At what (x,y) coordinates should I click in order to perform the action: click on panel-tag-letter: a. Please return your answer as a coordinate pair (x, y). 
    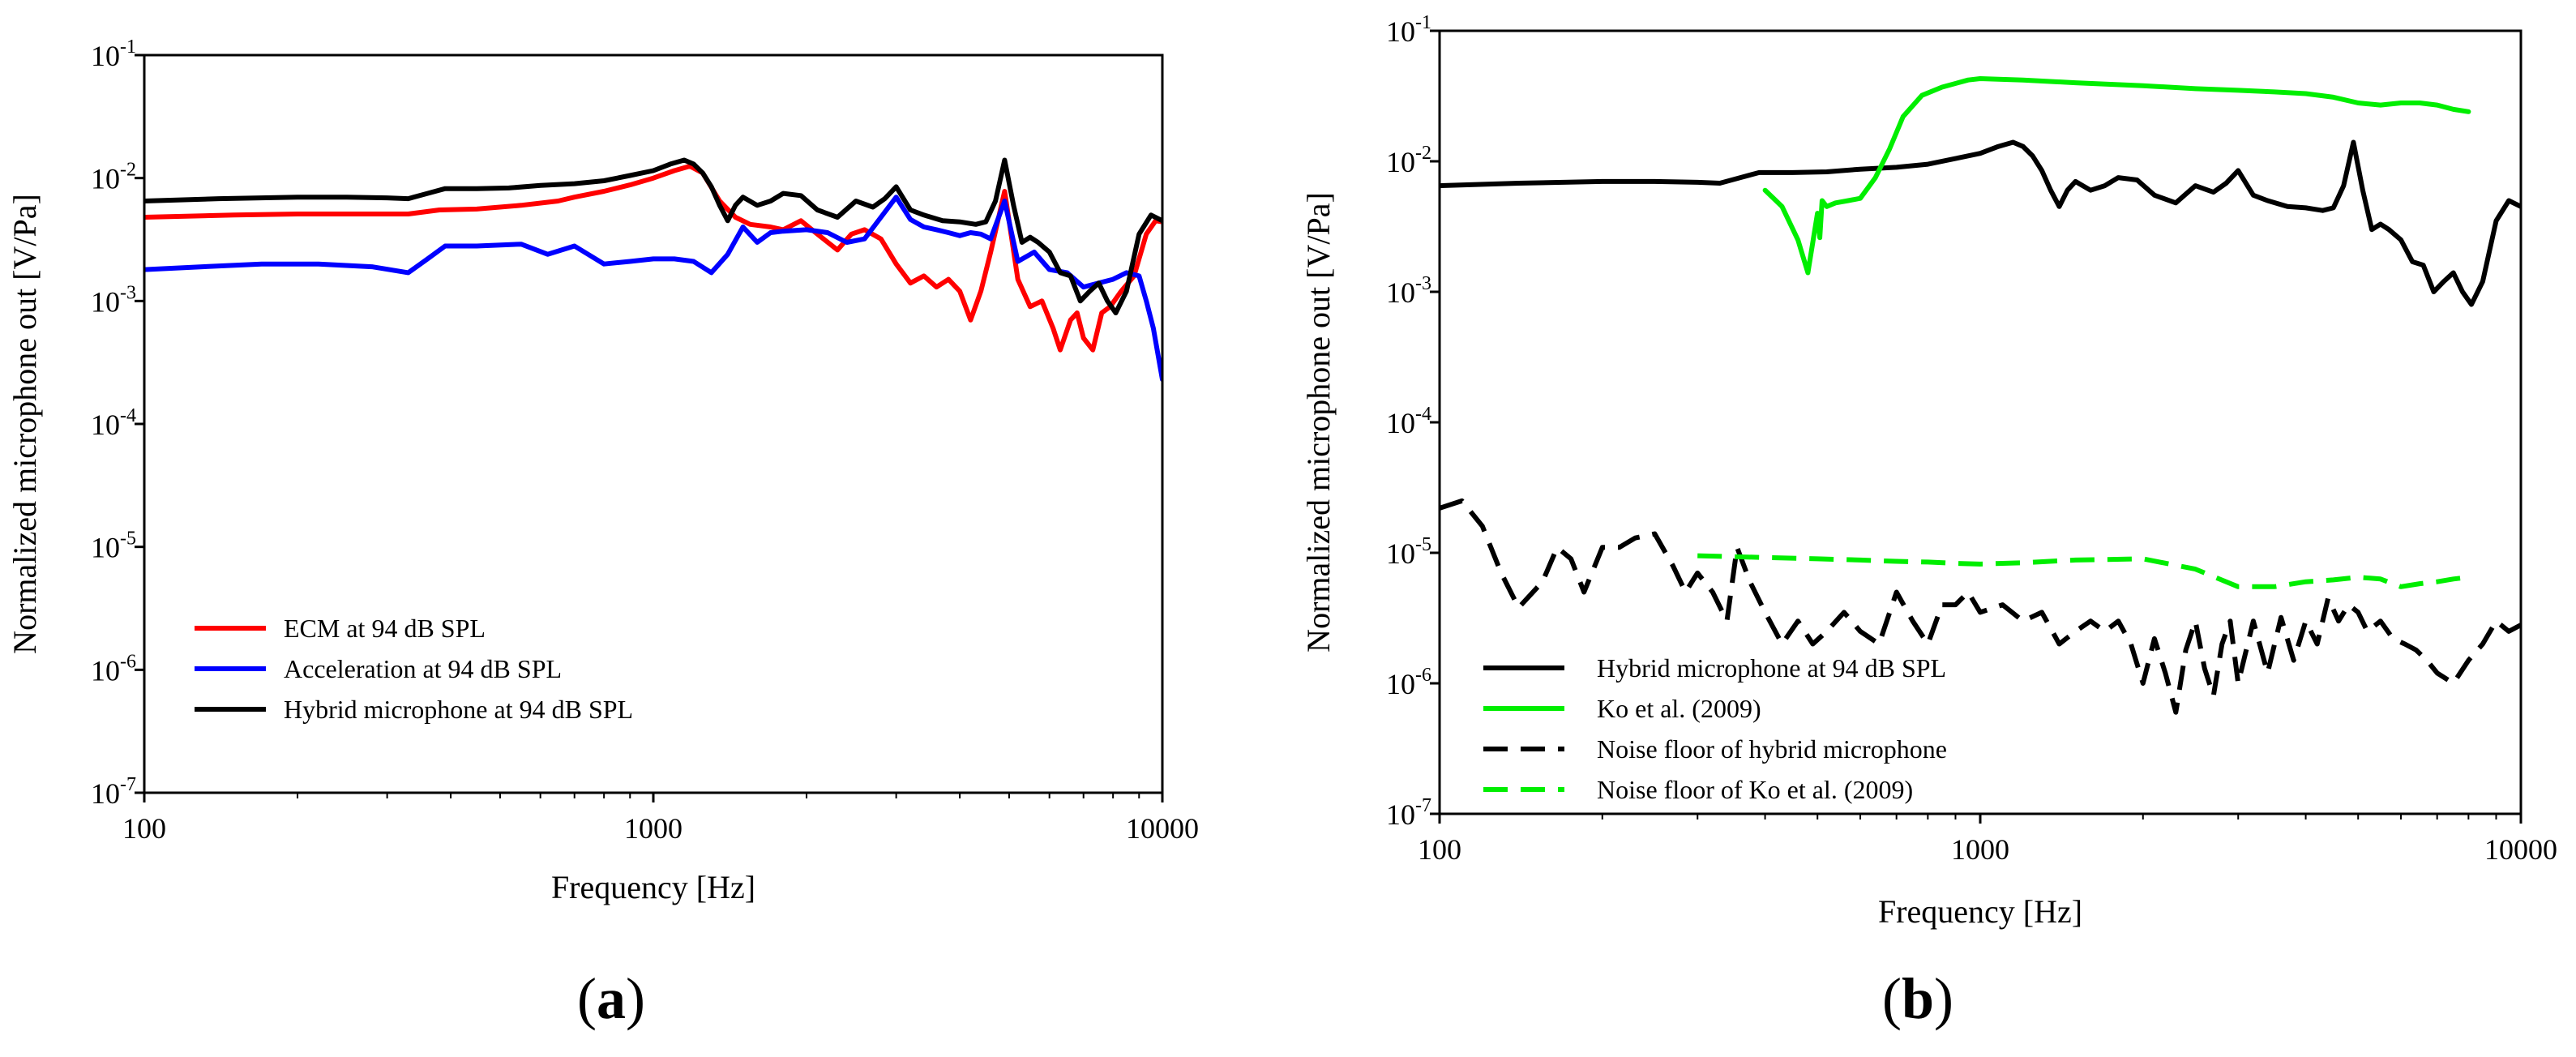
    Looking at the image, I should click on (611, 999).